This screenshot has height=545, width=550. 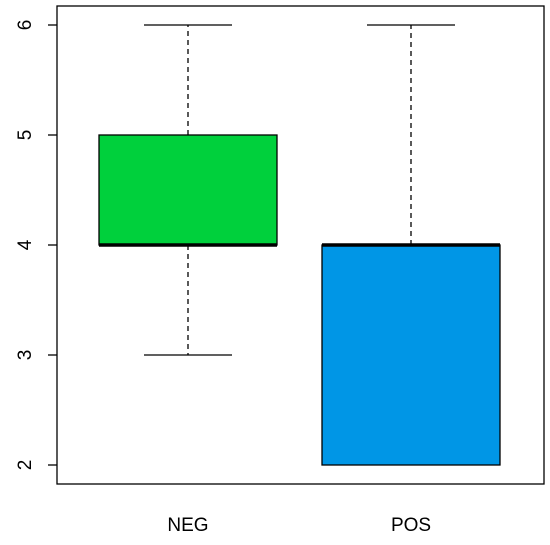 What do you see at coordinates (25, 25) in the screenshot?
I see `y-tick-label: 6` at bounding box center [25, 25].